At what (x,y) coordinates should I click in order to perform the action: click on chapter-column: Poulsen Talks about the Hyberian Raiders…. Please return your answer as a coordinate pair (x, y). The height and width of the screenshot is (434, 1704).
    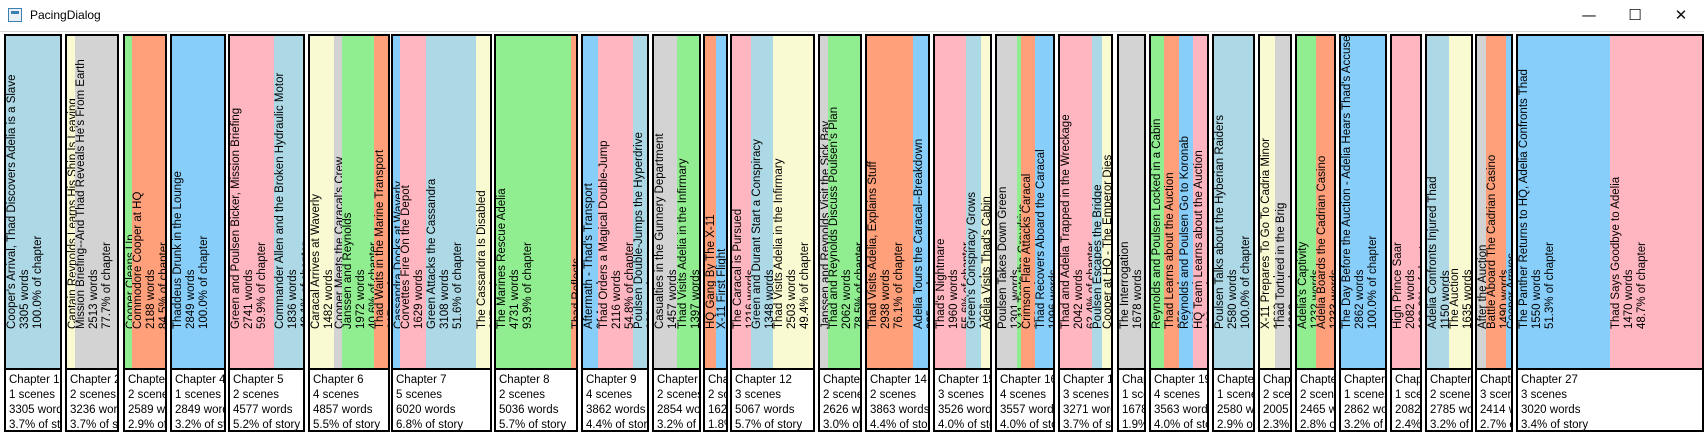
    Looking at the image, I should click on (1233, 233).